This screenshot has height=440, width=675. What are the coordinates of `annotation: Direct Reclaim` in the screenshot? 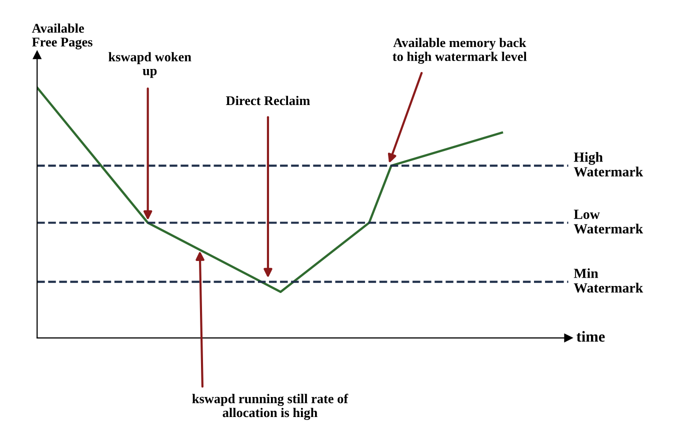 It's located at (268, 101).